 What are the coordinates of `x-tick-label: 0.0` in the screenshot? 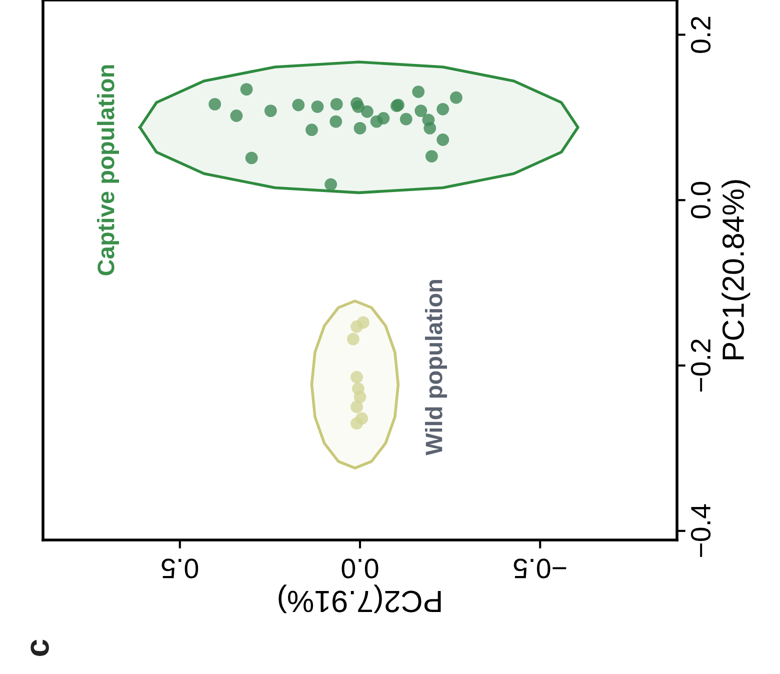 It's located at (360, 568).